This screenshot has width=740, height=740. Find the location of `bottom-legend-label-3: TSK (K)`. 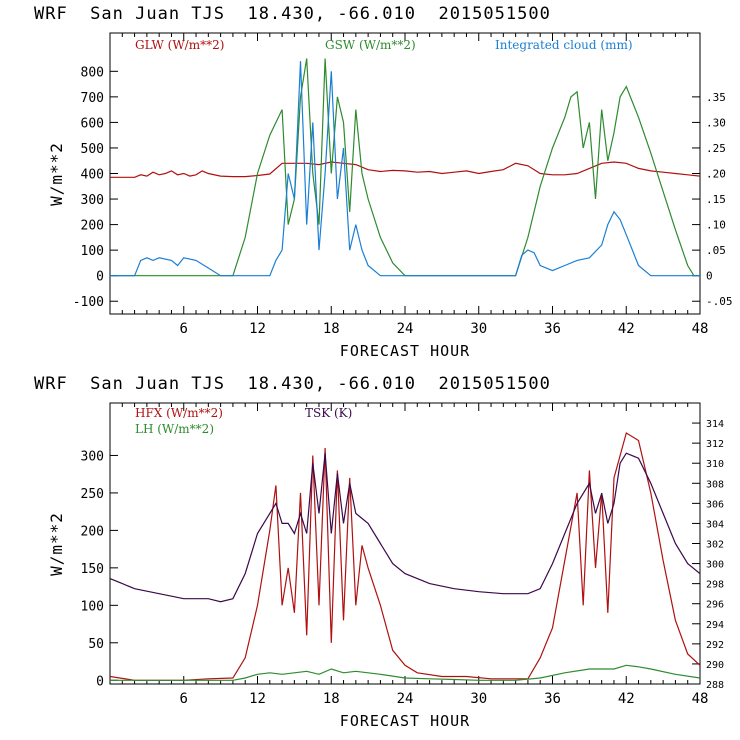

bottom-legend-label-3: TSK (K) is located at coordinates (328, 413).